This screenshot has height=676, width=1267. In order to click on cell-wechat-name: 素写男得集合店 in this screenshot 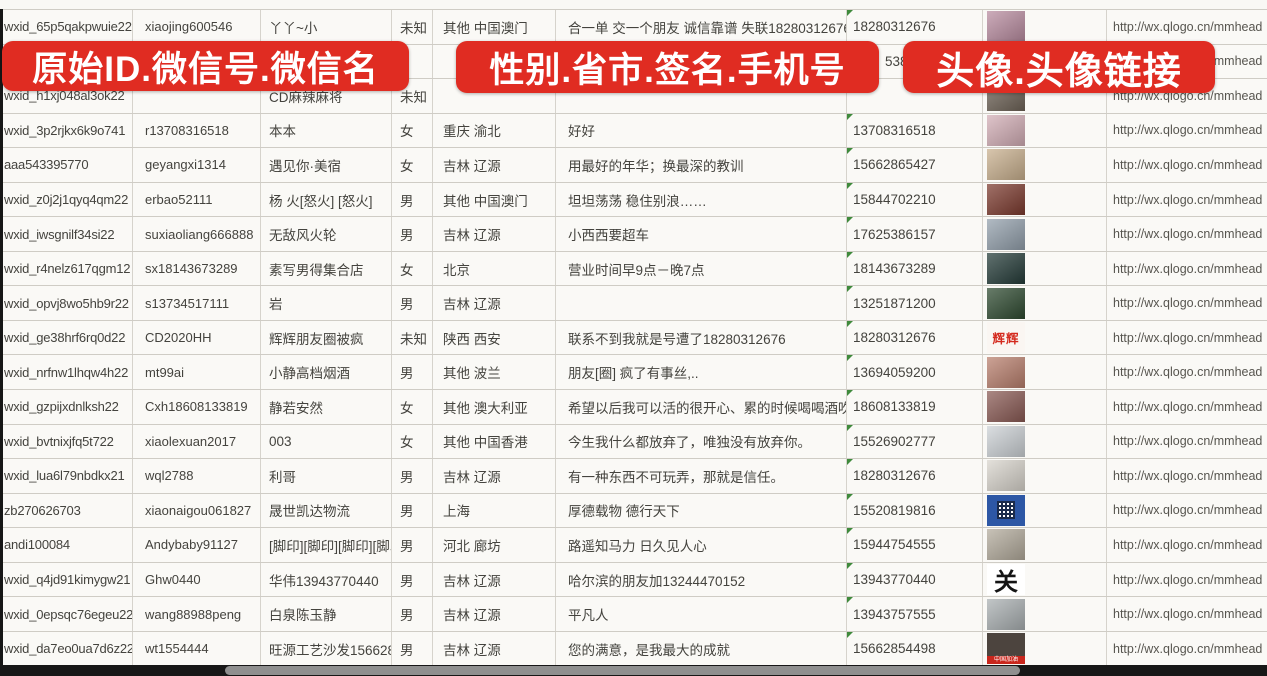, I will do `click(326, 268)`.